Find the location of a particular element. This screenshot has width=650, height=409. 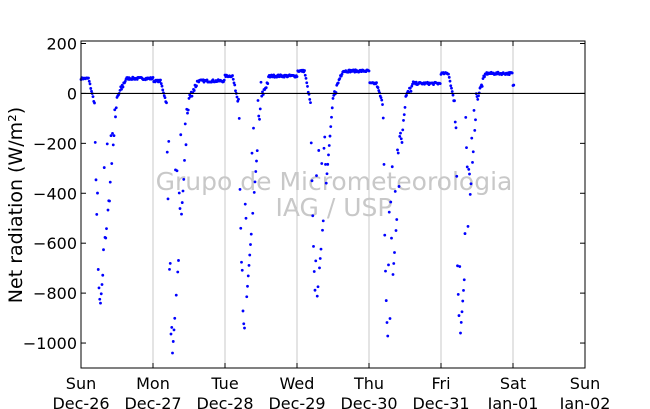

y-tick-label-3: −400 is located at coordinates (55, 193).